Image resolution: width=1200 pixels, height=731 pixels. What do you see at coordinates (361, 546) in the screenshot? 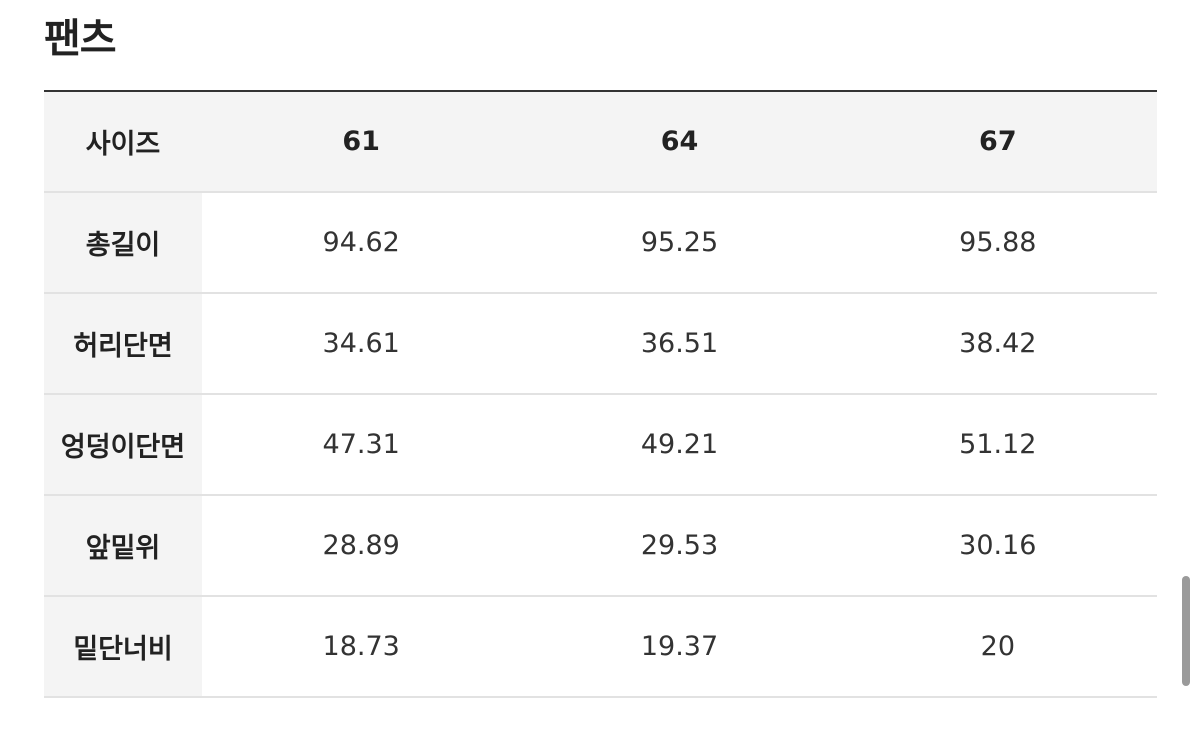
I see `cell-value: 28.89` at bounding box center [361, 546].